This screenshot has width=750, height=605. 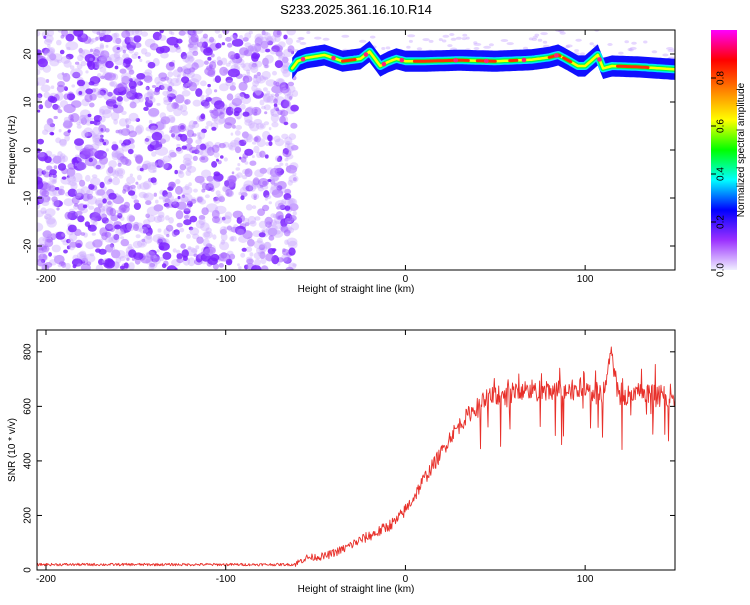 I want to click on spectrogram-y-tick-label: -10, so click(x=28, y=197).